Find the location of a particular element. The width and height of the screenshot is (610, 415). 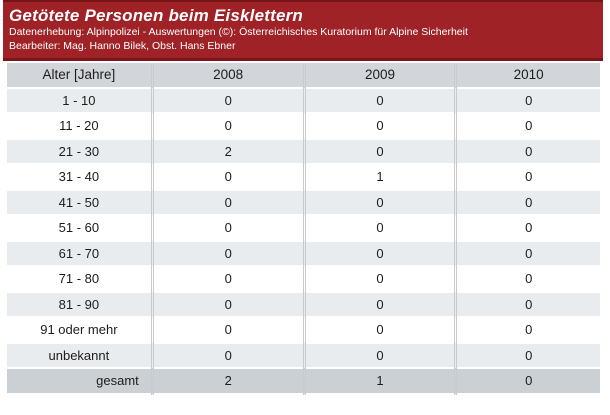

age-range-cell: 61 - 70 is located at coordinates (80, 253).